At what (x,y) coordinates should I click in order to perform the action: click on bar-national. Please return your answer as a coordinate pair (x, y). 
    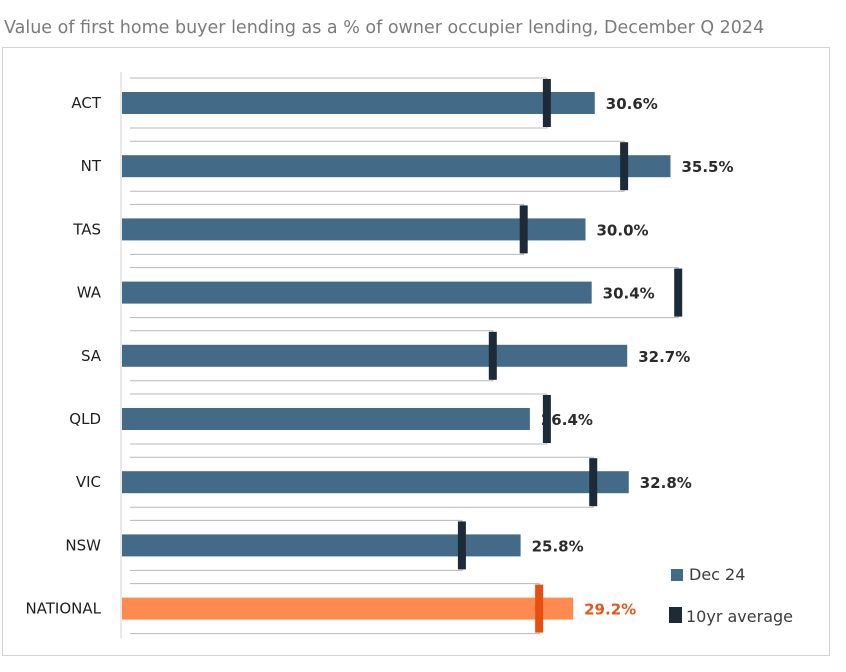
    Looking at the image, I should click on (348, 608).